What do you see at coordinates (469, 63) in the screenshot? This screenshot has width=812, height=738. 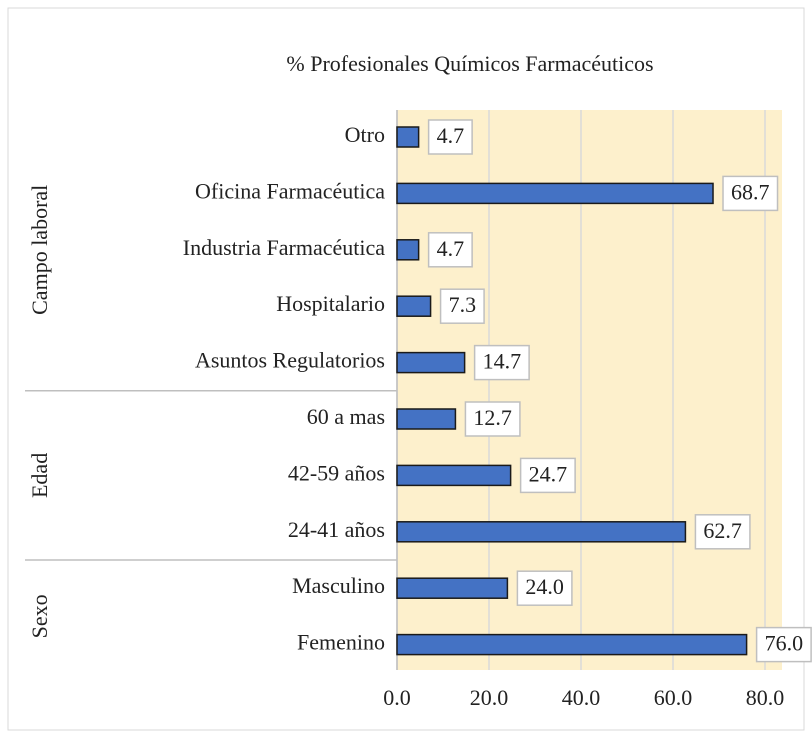 I see `chart-title: % Profesionales Químicos Farmacéuticos` at bounding box center [469, 63].